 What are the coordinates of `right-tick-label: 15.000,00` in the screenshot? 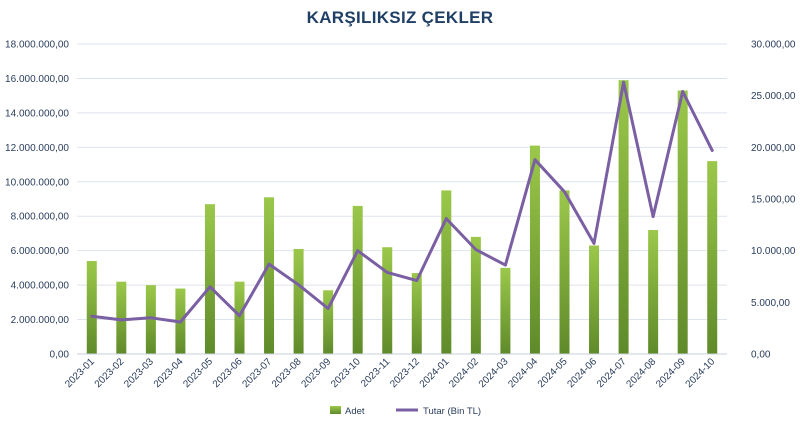 It's located at (773, 200).